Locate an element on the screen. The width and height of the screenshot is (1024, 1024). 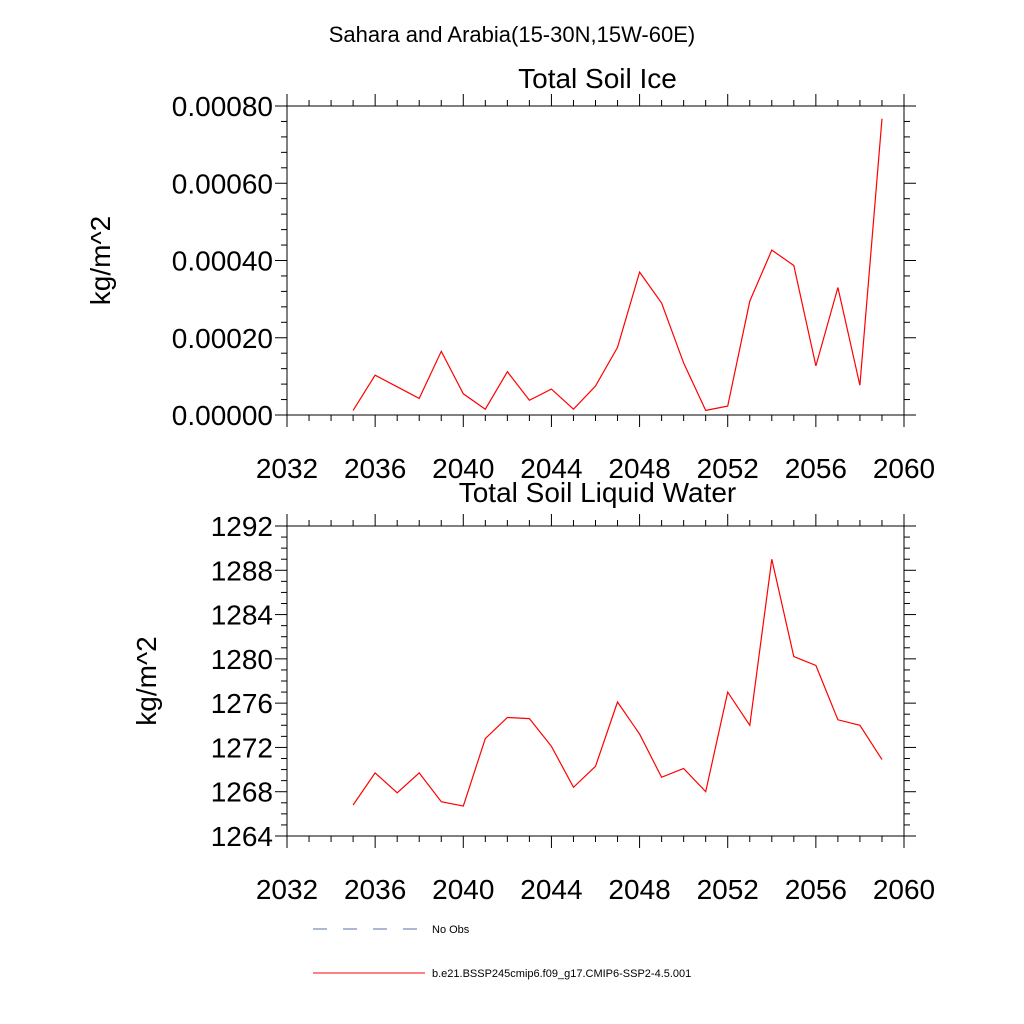
y-tick-label: 0.00040 is located at coordinates (222, 261).